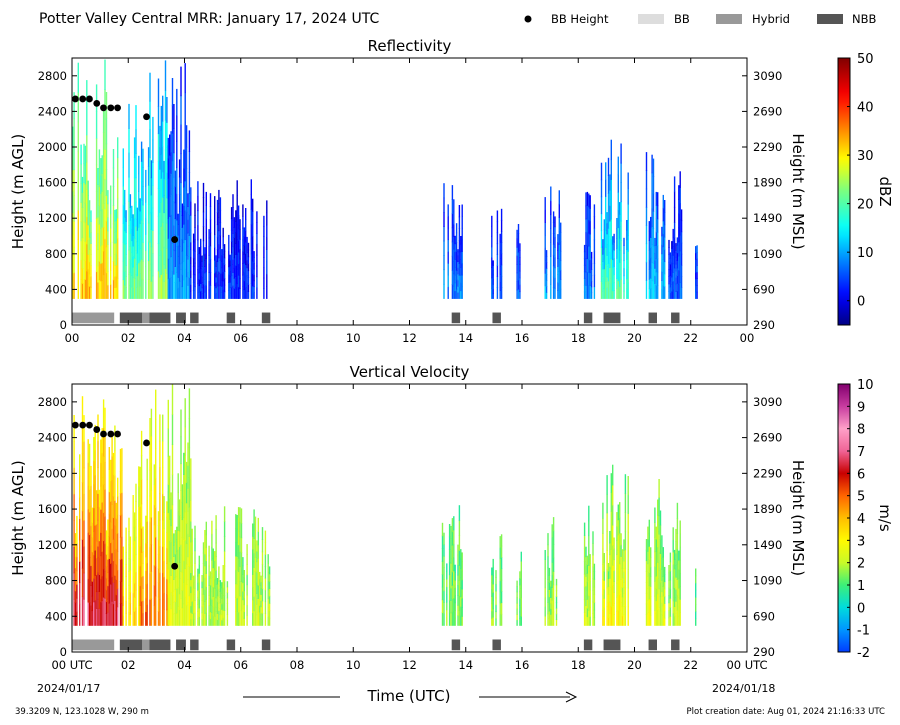 This screenshot has width=900, height=725. What do you see at coordinates (72, 338) in the screenshot?
I see `x-tick-label: 00` at bounding box center [72, 338].